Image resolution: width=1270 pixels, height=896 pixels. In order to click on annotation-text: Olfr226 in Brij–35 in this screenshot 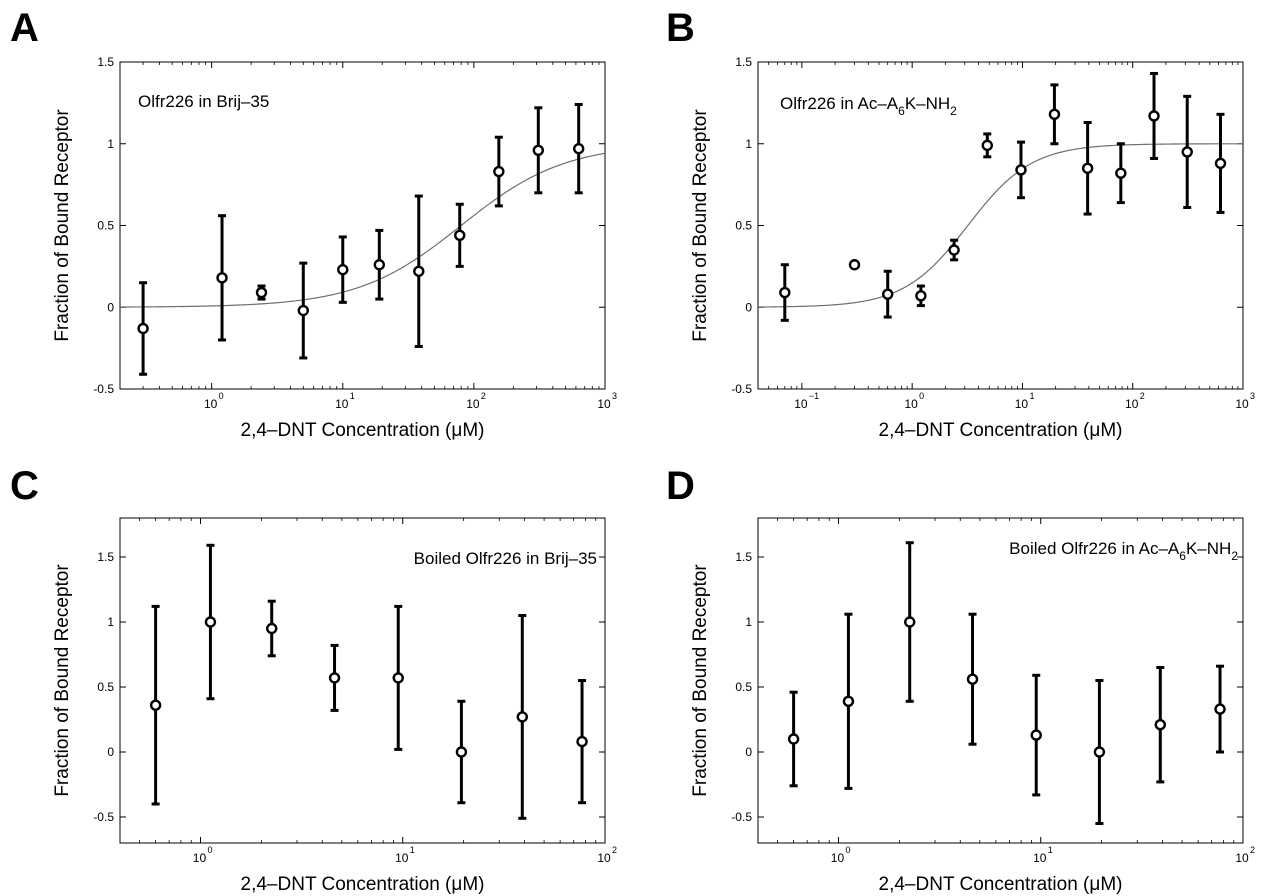, I will do `click(203, 101)`.